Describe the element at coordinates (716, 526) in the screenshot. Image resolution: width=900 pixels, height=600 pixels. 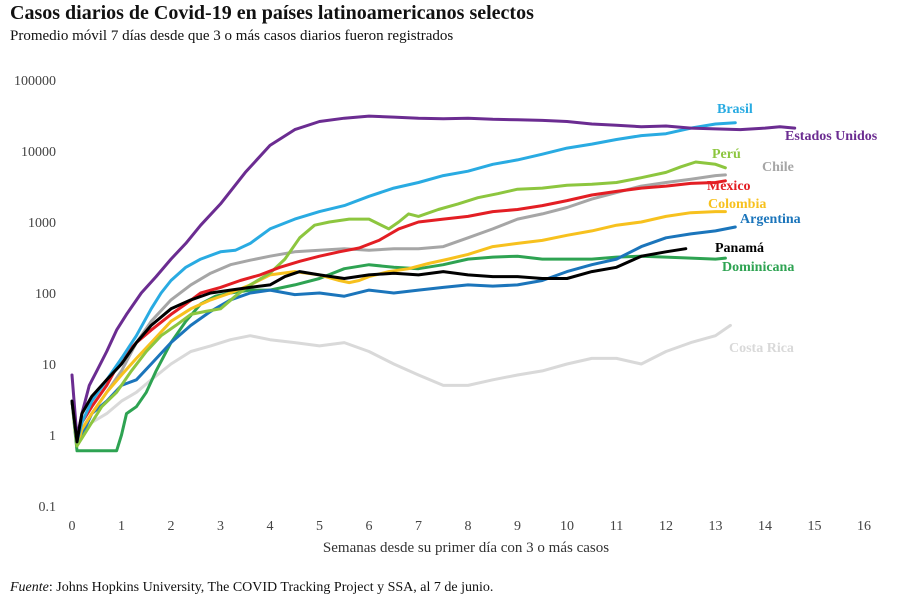
I see `x-tick-label: 13` at that location.